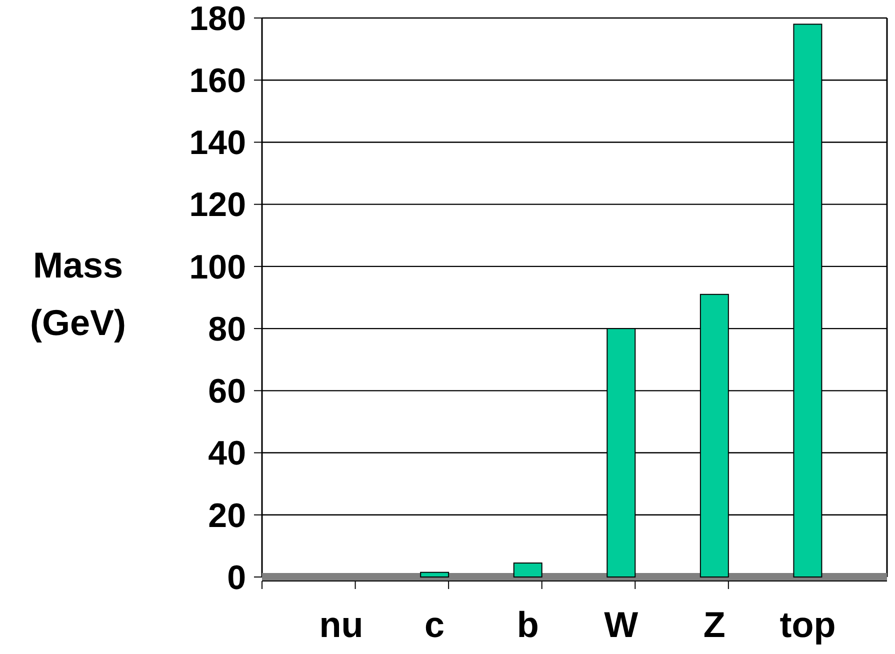 The height and width of the screenshot is (654, 895). I want to click on x-tick-label: nu, so click(341, 624).